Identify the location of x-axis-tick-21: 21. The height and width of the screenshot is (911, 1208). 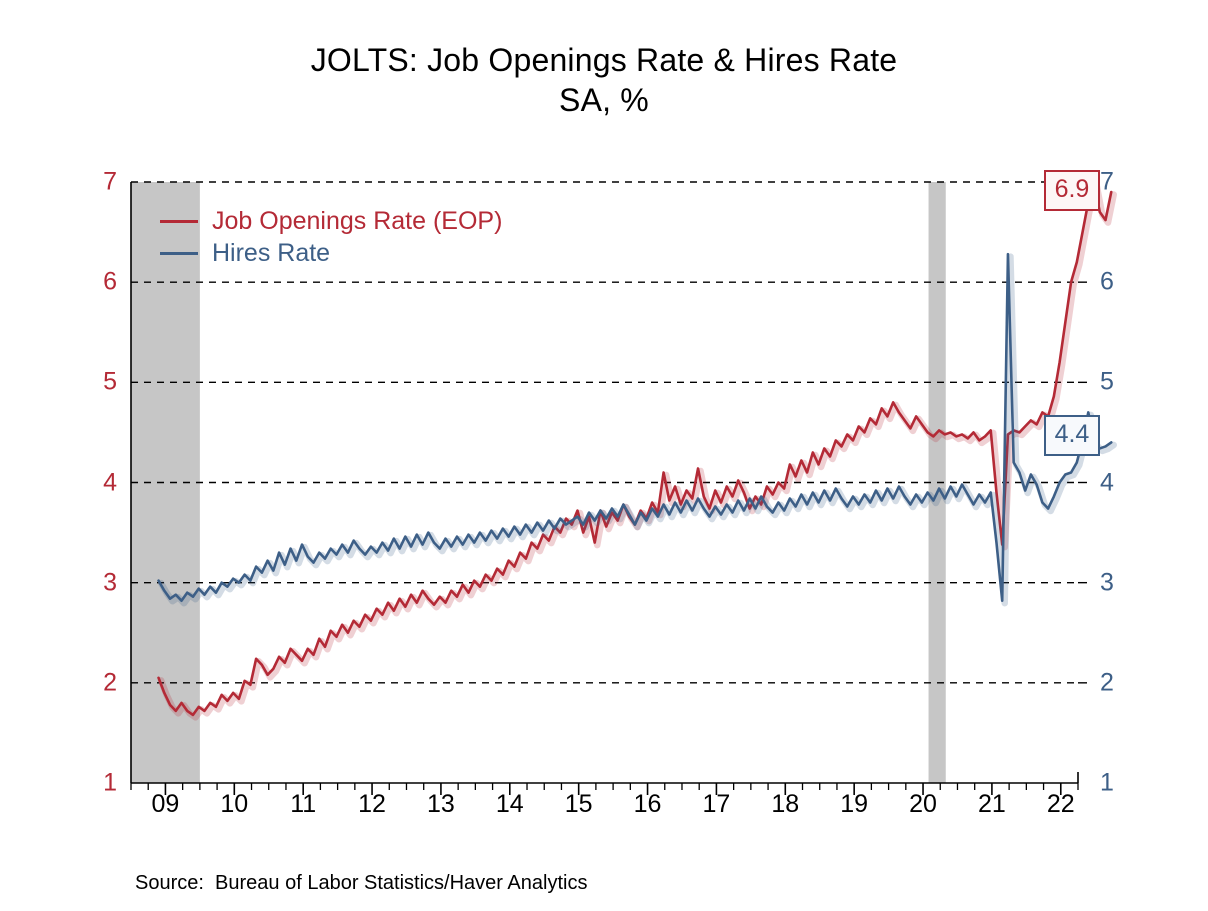
(992, 804).